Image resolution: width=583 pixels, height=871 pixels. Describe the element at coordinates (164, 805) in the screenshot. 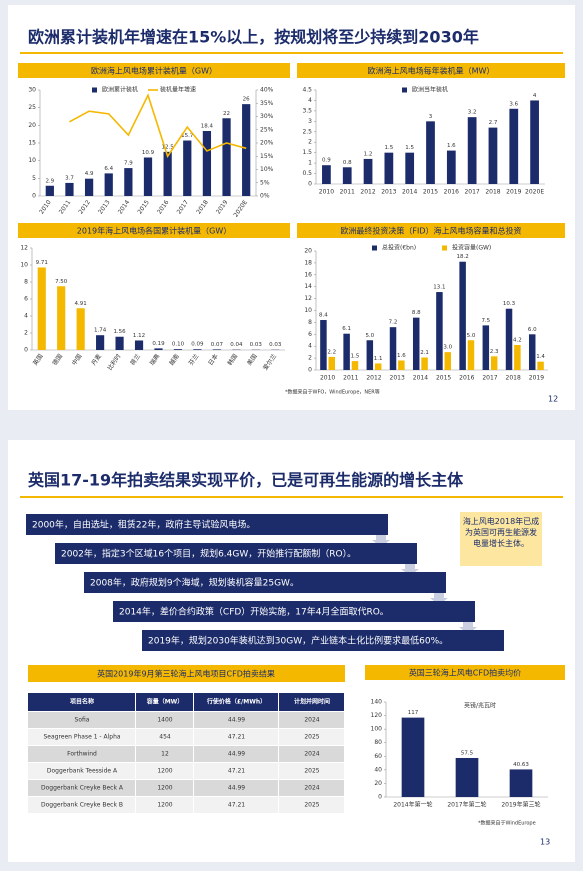

I see `table-cell-text: 1200` at that location.